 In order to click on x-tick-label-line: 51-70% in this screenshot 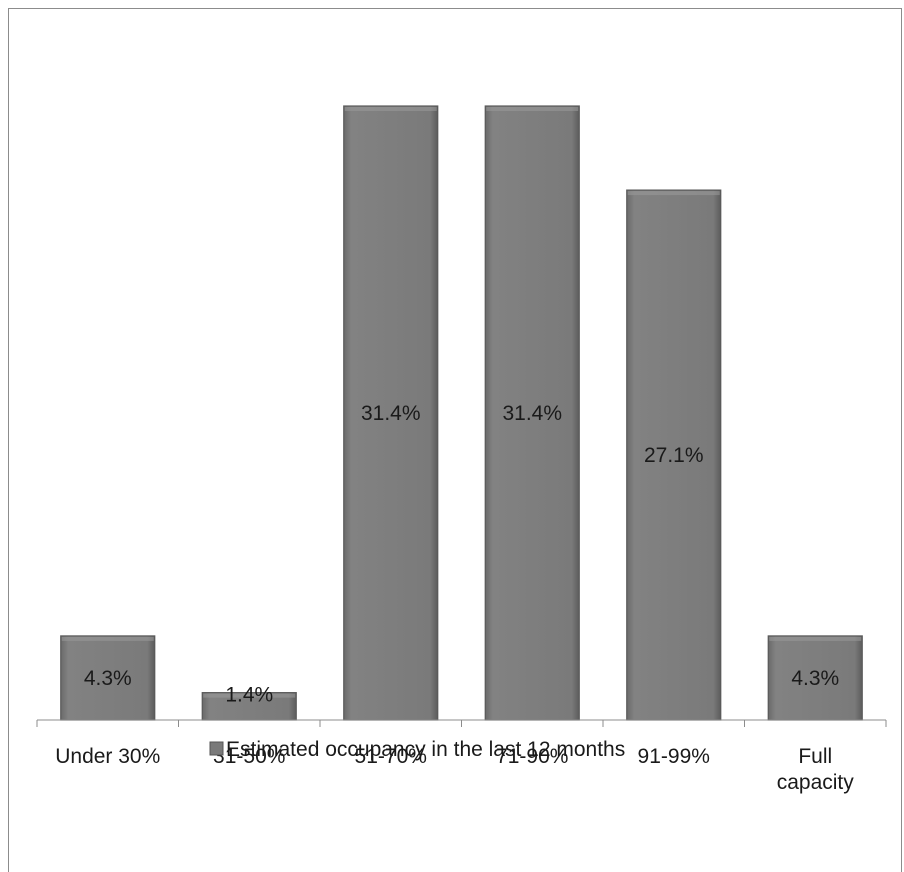, I will do `click(391, 756)`.